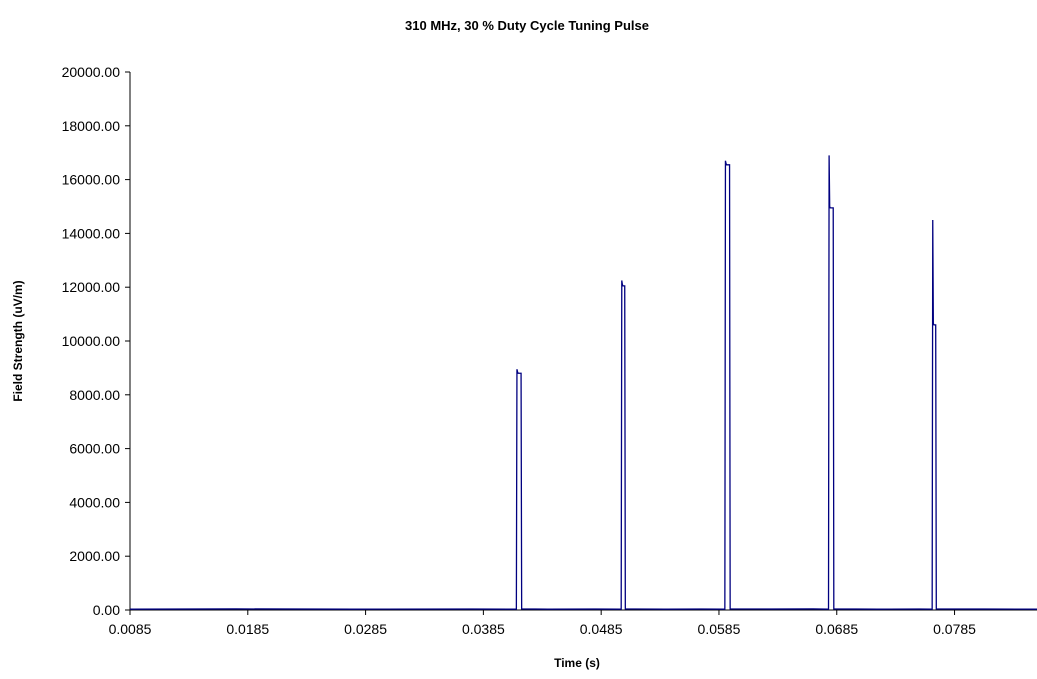 The height and width of the screenshot is (679, 1037). What do you see at coordinates (91, 126) in the screenshot?
I see `y-tick-label: 18000.00` at bounding box center [91, 126].